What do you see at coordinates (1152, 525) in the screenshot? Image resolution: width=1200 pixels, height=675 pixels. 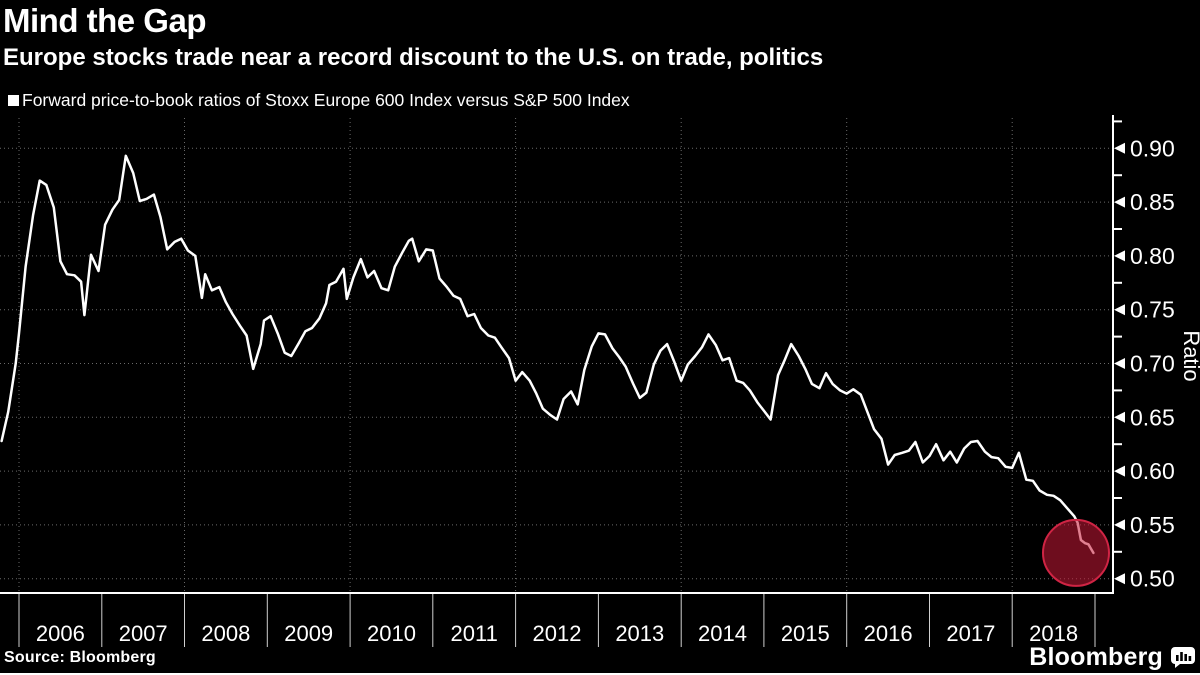 I see `y-axis-tick-label: 0.55` at bounding box center [1152, 525].